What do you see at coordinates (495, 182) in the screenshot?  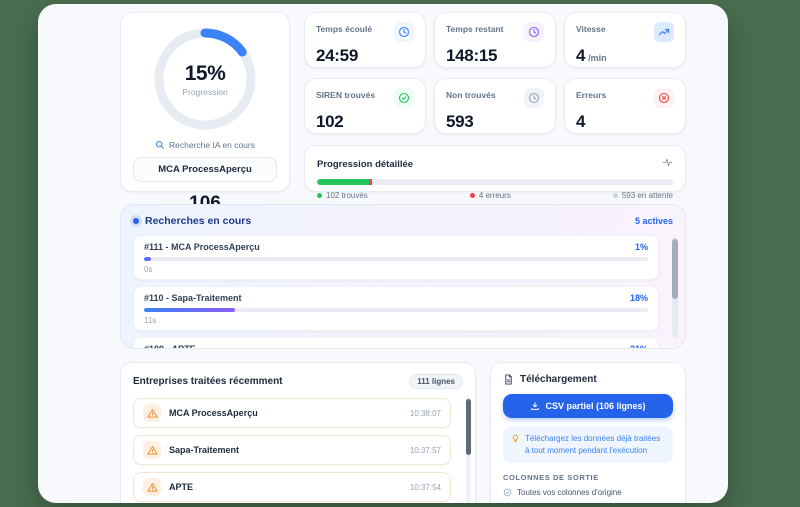 I see `detailed-progress-bar` at bounding box center [495, 182].